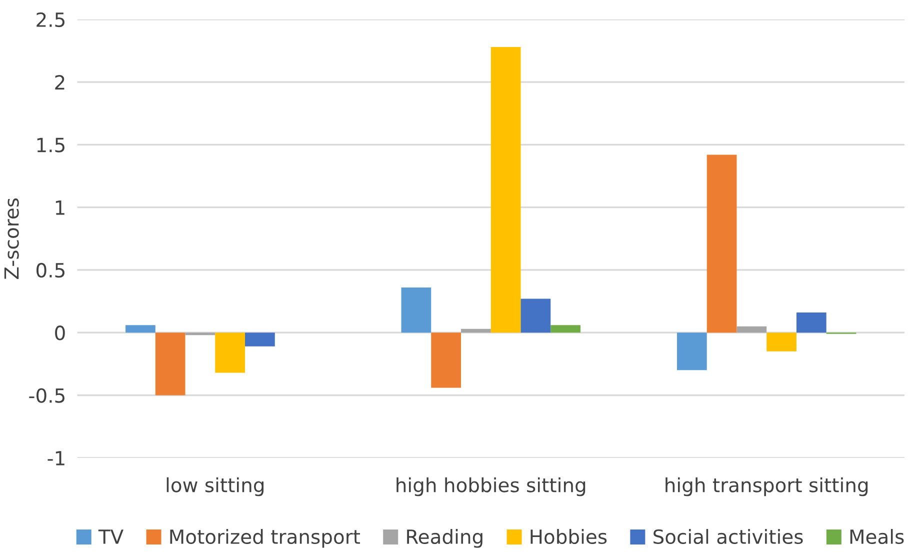  I want to click on y-tick-label: 1.5, so click(50, 145).